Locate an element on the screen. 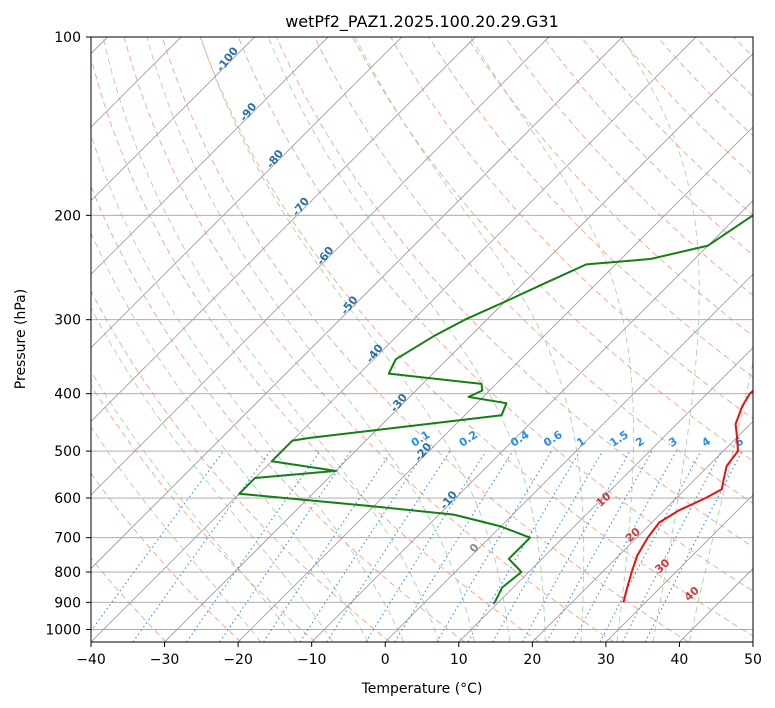 This screenshot has height=708, width=775. x-tick-label: −20 is located at coordinates (238, 660).